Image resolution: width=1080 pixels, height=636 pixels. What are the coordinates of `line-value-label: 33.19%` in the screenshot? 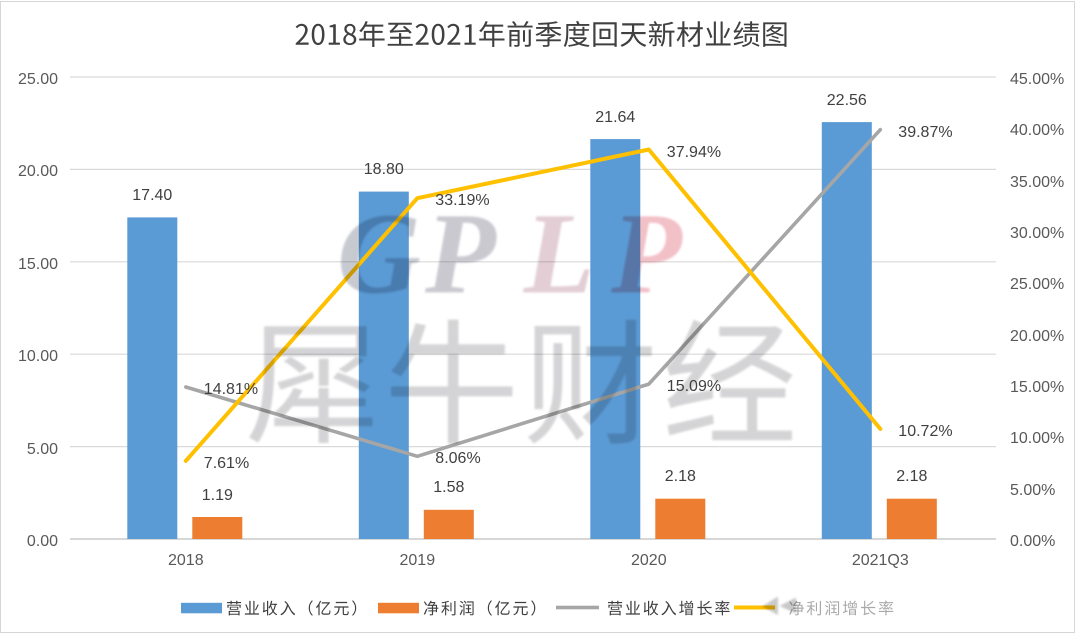 It's located at (462, 201).